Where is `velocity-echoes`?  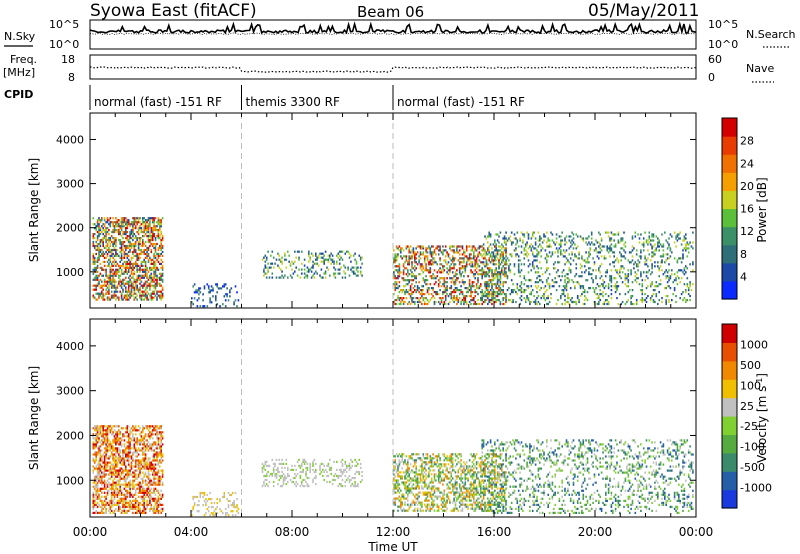 velocity-echoes is located at coordinates (393, 471).